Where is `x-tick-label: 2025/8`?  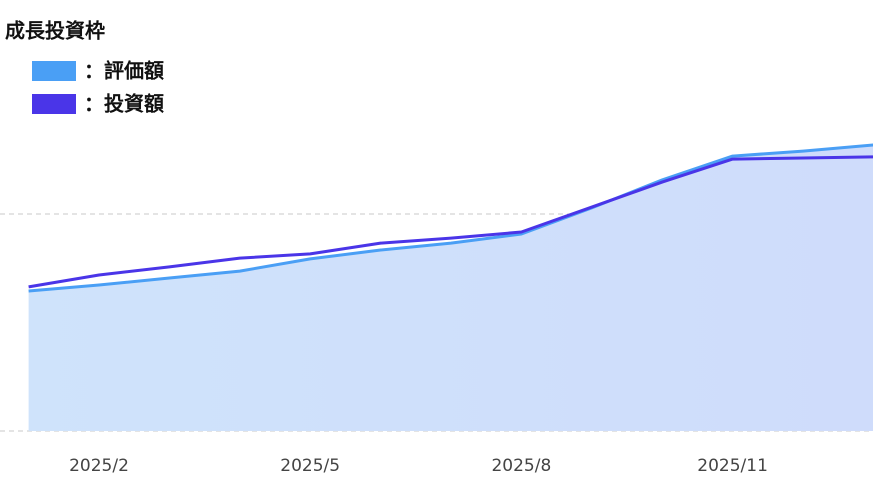
x-tick-label: 2025/8 is located at coordinates (521, 466).